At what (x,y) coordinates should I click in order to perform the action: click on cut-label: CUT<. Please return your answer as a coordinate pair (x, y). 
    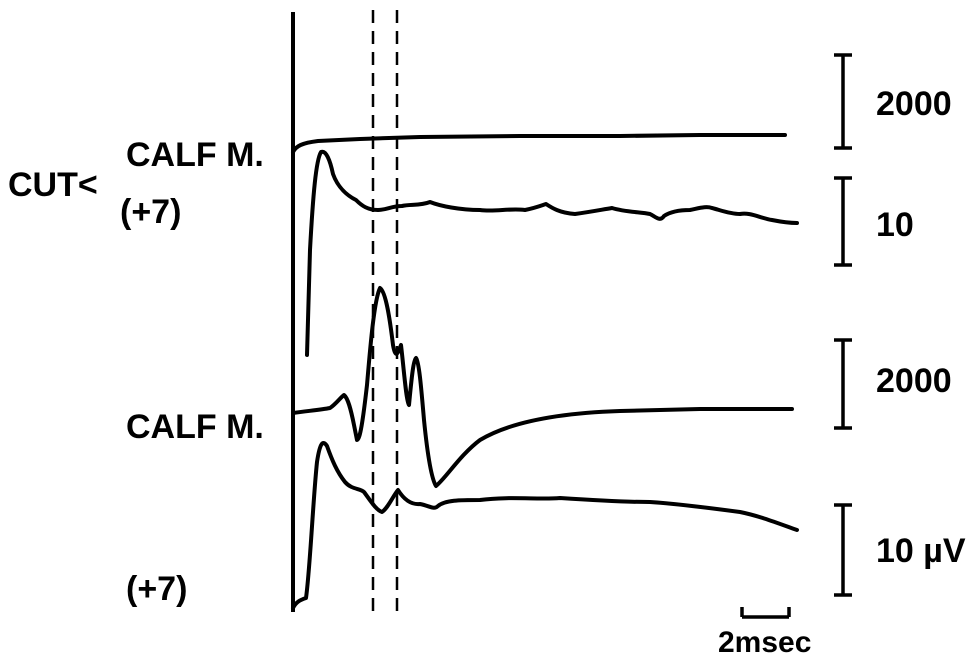
    Looking at the image, I should click on (53, 185).